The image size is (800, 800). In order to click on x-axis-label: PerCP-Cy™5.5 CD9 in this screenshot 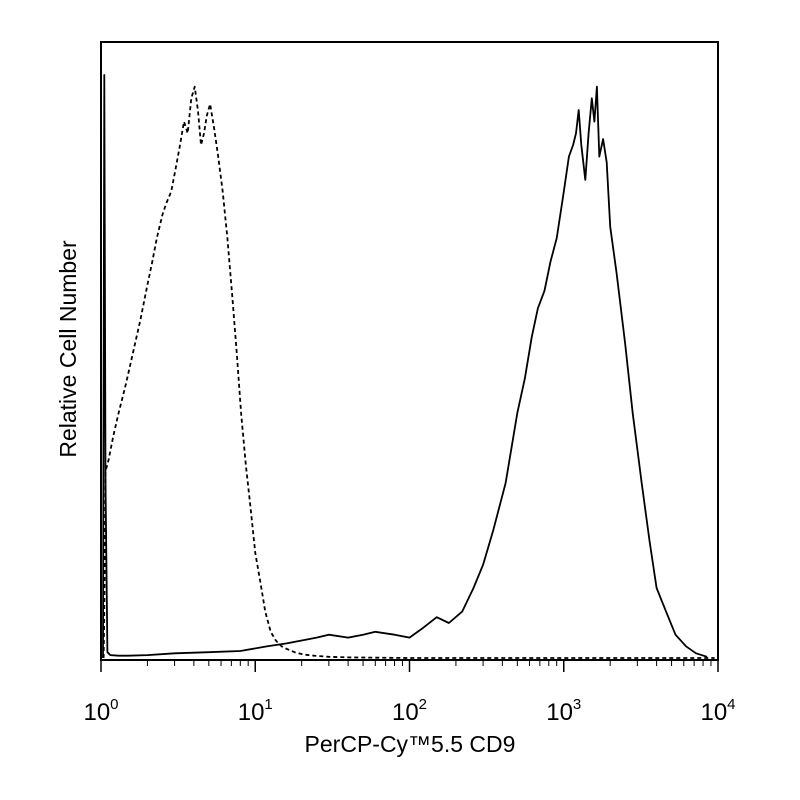, I will do `click(410, 744)`.